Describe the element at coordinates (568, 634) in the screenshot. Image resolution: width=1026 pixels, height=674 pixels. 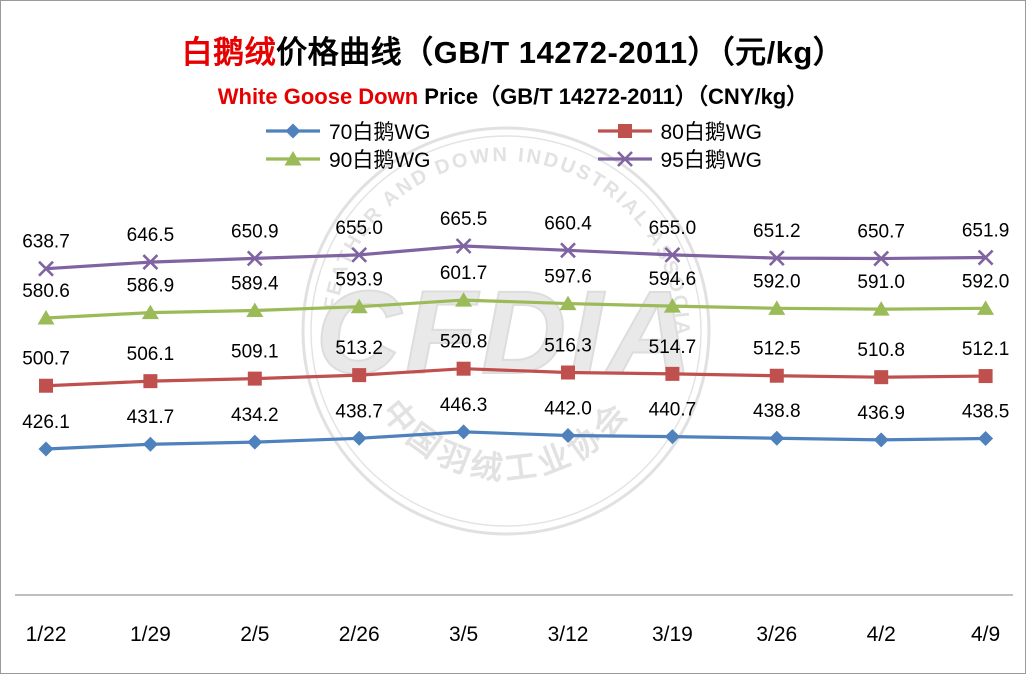
I see `x-axis-label: 3/12` at that location.